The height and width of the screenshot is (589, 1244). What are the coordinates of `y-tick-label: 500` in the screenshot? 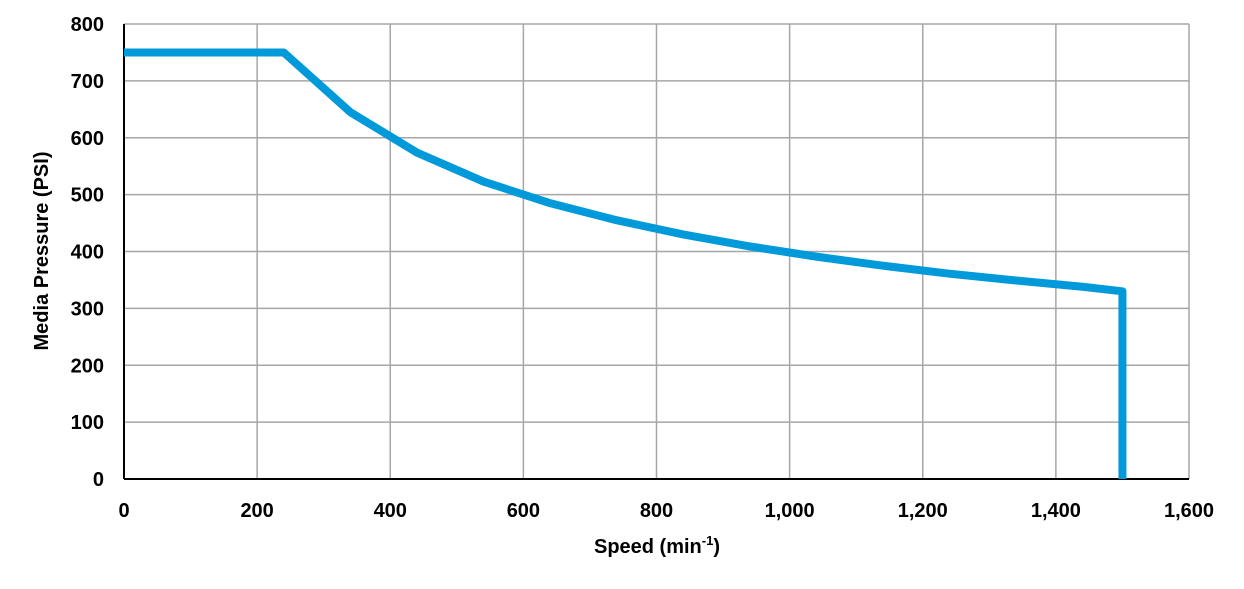 It's located at (87, 196).